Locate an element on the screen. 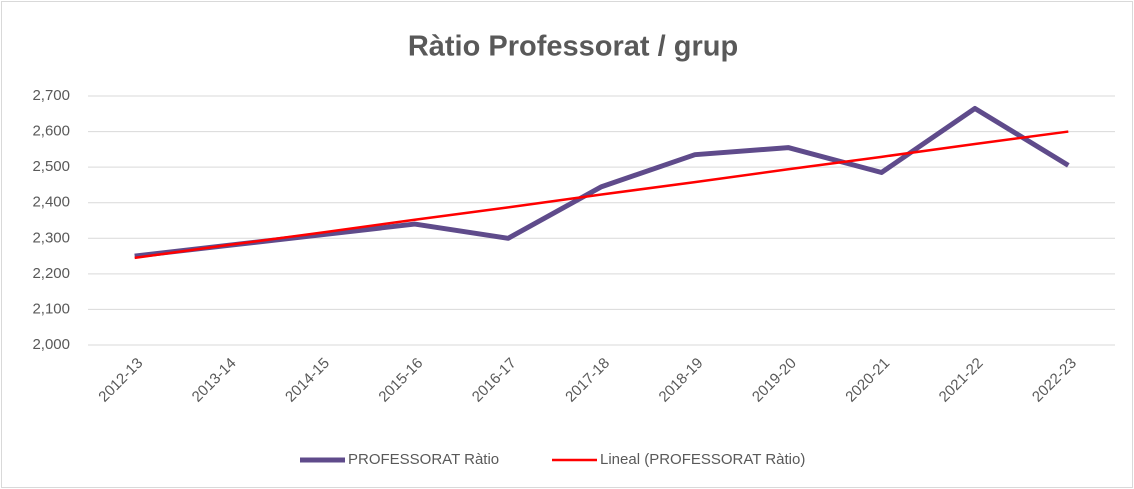  y-tick-label: 2,300 is located at coordinates (51, 237).